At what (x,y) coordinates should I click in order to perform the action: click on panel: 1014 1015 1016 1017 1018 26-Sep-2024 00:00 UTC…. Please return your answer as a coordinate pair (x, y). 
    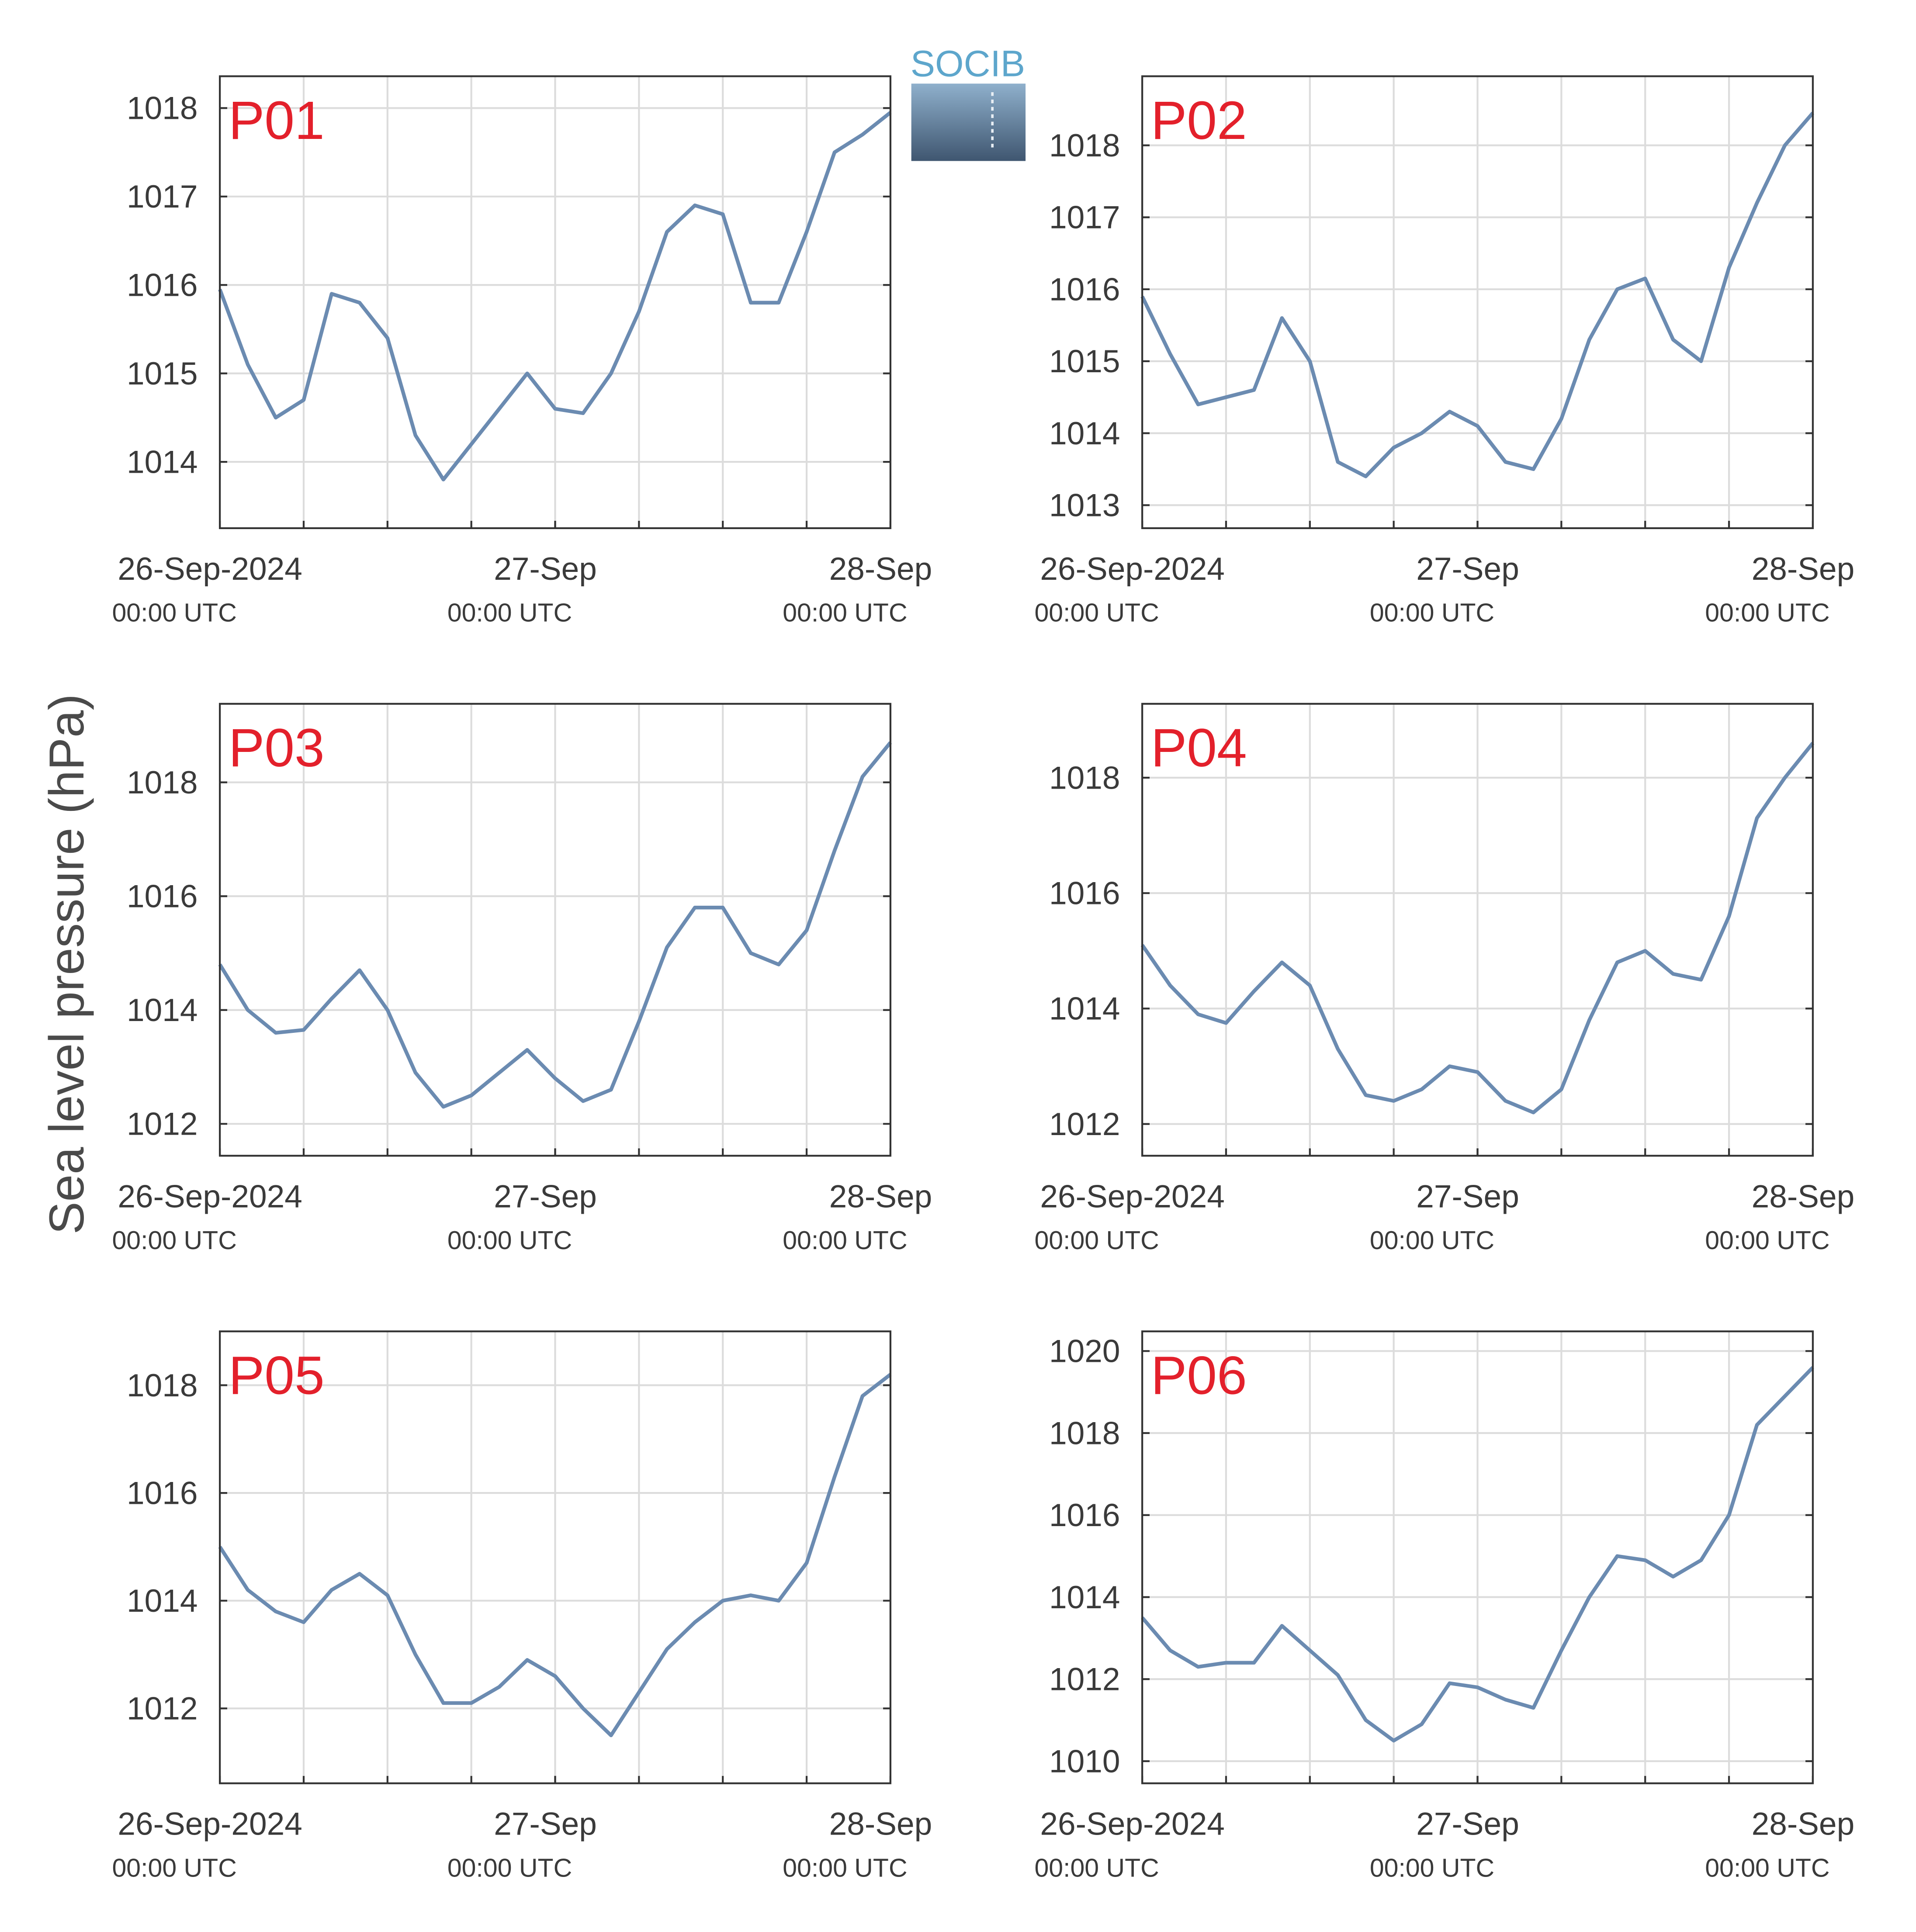
    Looking at the image, I should click on (522, 351).